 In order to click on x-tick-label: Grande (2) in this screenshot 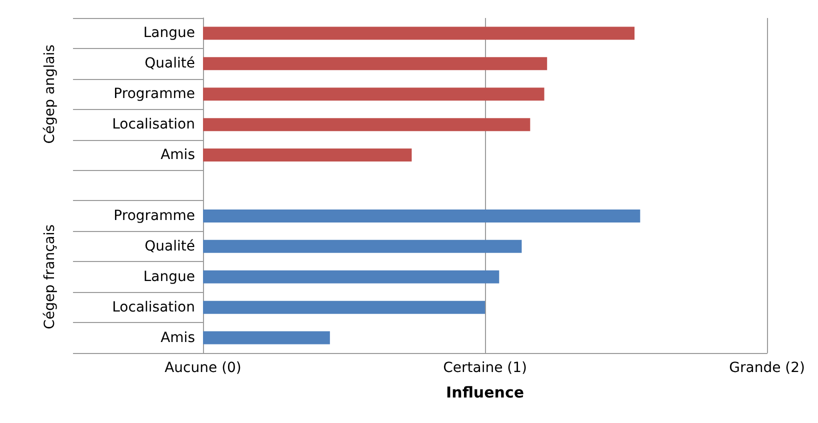, I will do `click(767, 368)`.